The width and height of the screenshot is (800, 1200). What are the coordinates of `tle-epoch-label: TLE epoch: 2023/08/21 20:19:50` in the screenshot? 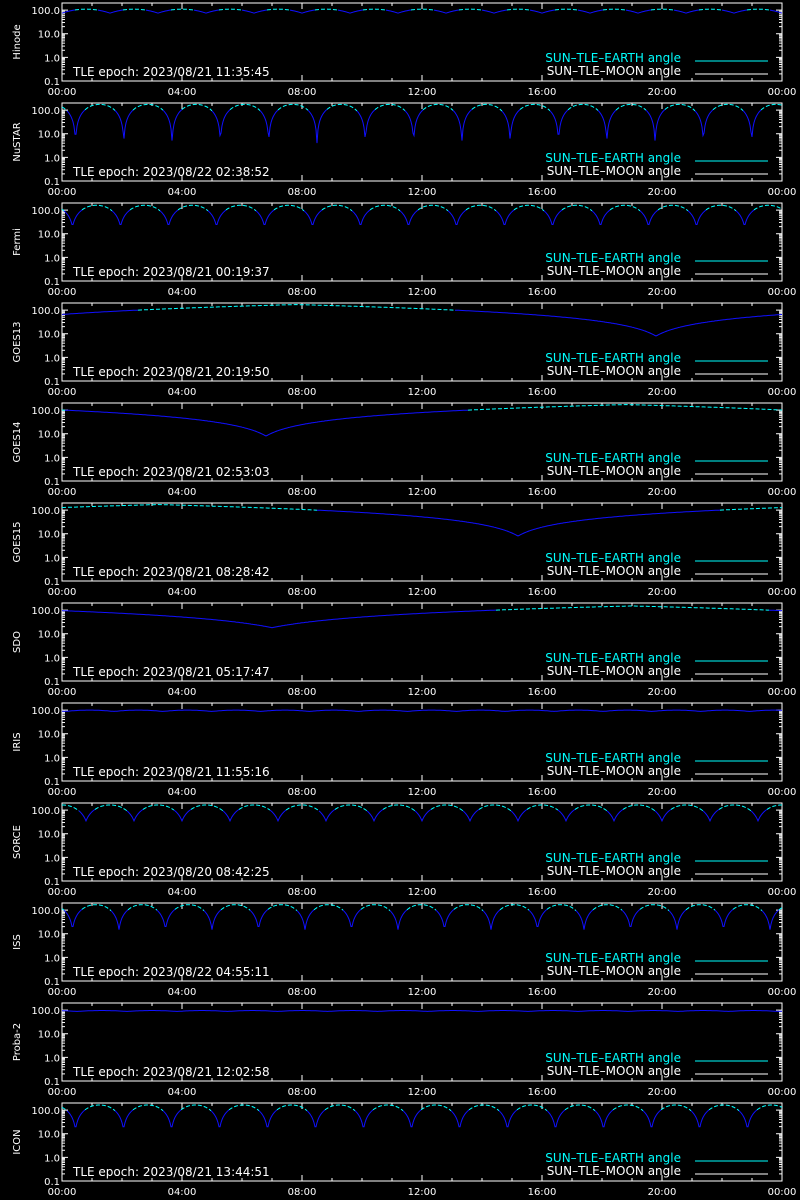 It's located at (171, 372).